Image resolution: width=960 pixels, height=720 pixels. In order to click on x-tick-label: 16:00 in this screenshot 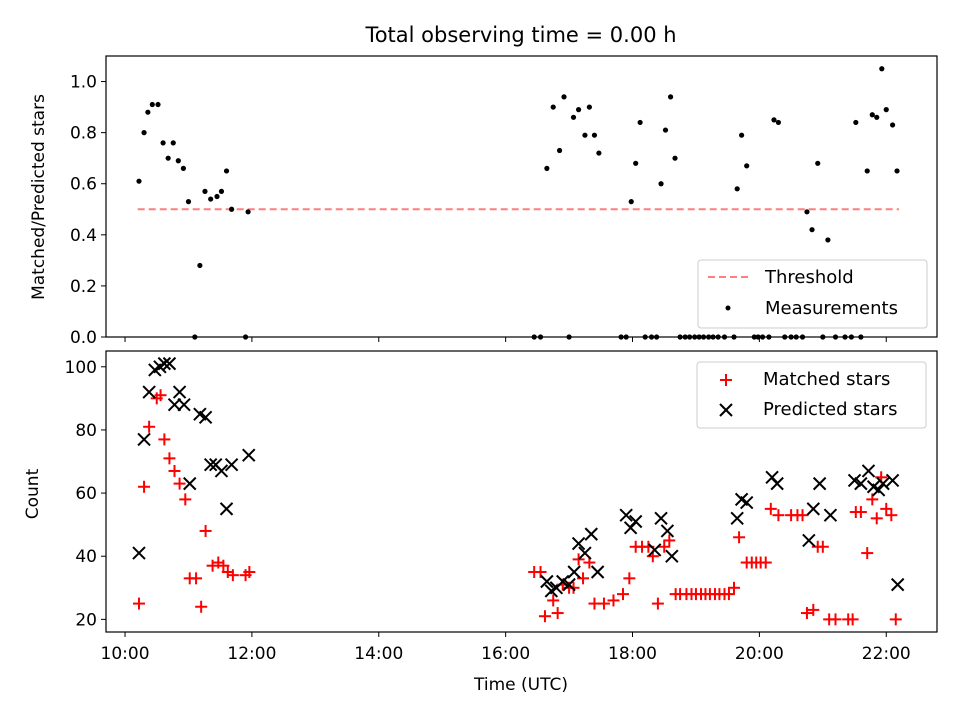, I will do `click(505, 654)`.